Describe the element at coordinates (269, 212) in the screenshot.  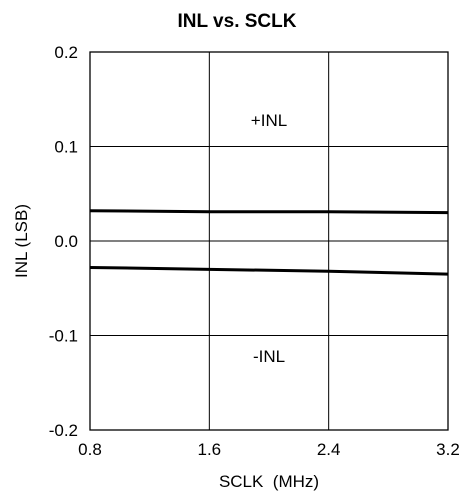
I see `series-line-plus-inl` at that location.